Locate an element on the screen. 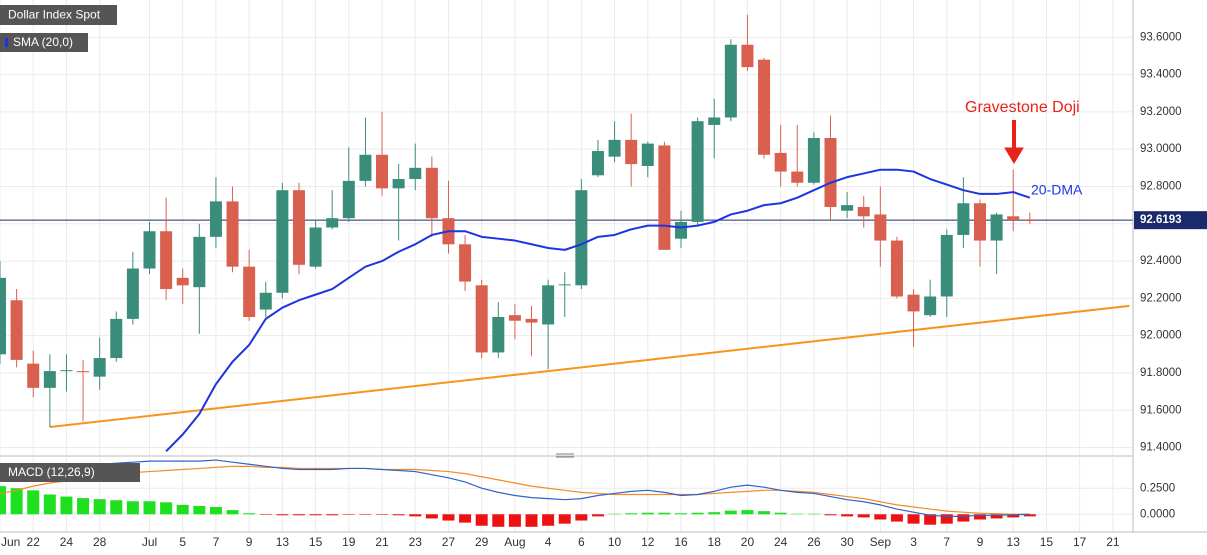  y-tick-label: 91.4000 is located at coordinates (1161, 448).